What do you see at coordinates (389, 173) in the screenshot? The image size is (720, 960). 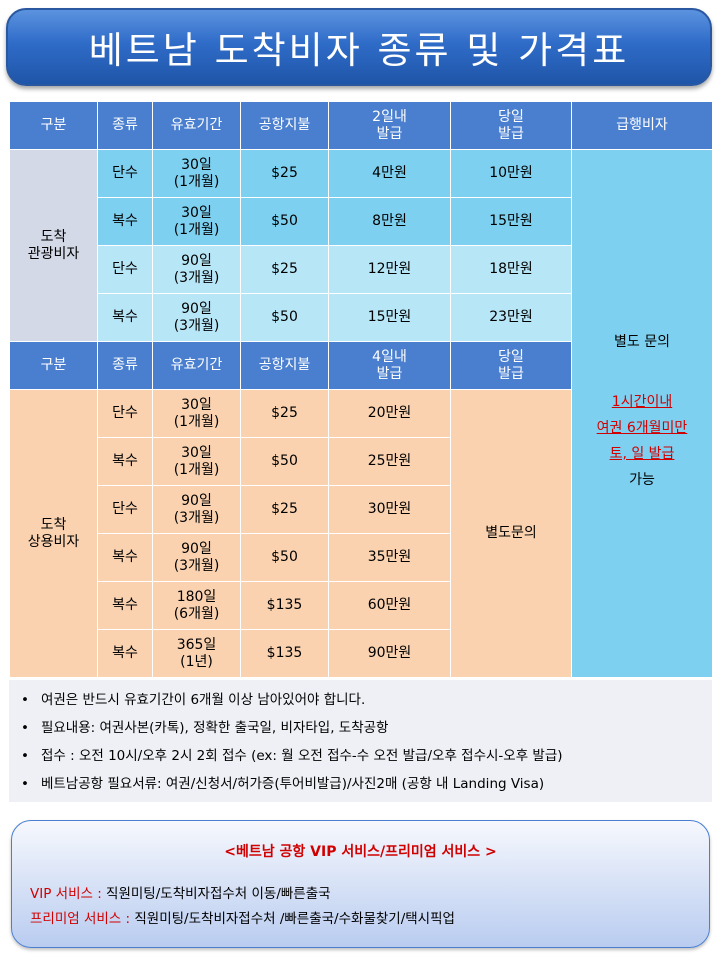 I see `cell-normal-price: 4만원` at bounding box center [389, 173].